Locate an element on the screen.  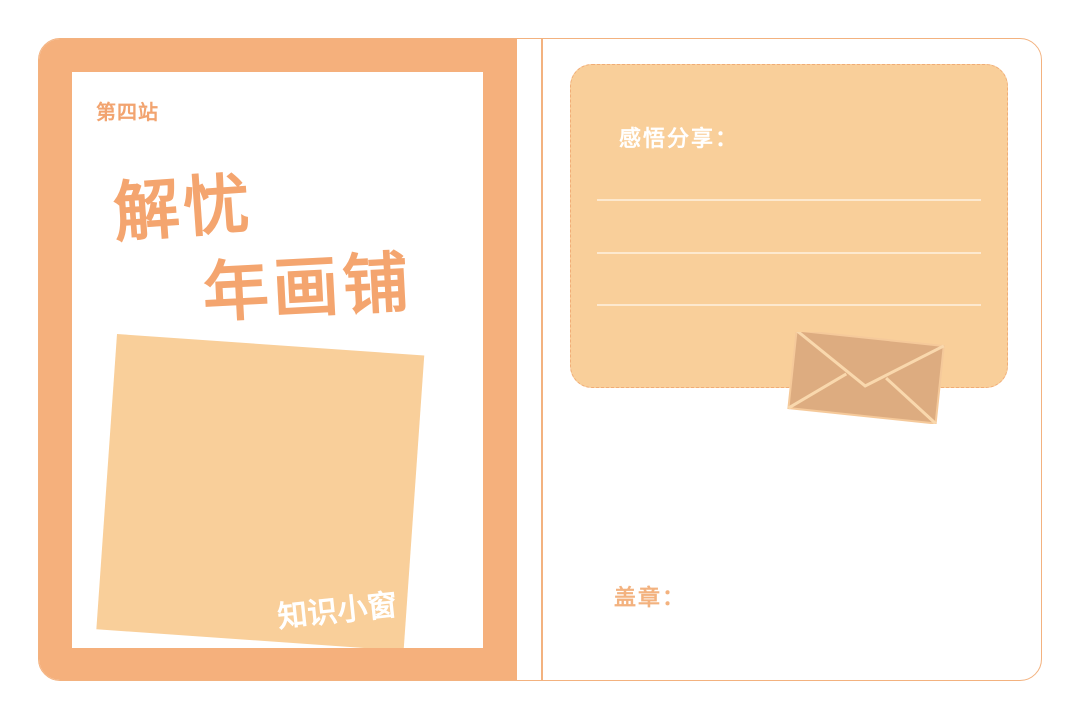
page-title-line-2: 年画铺 is located at coordinates (307, 287).